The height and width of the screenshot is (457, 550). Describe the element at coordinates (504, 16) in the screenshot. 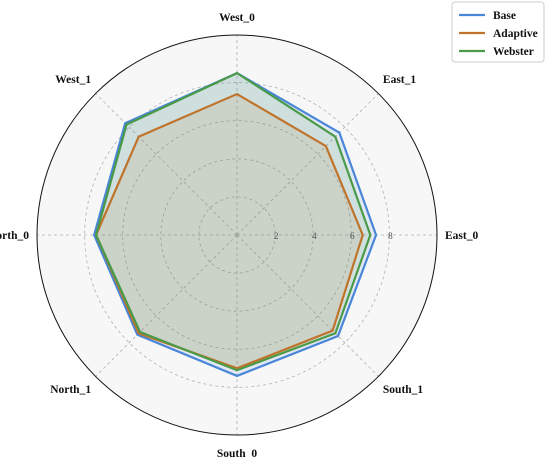

I see `legend-label: Base` at that location.